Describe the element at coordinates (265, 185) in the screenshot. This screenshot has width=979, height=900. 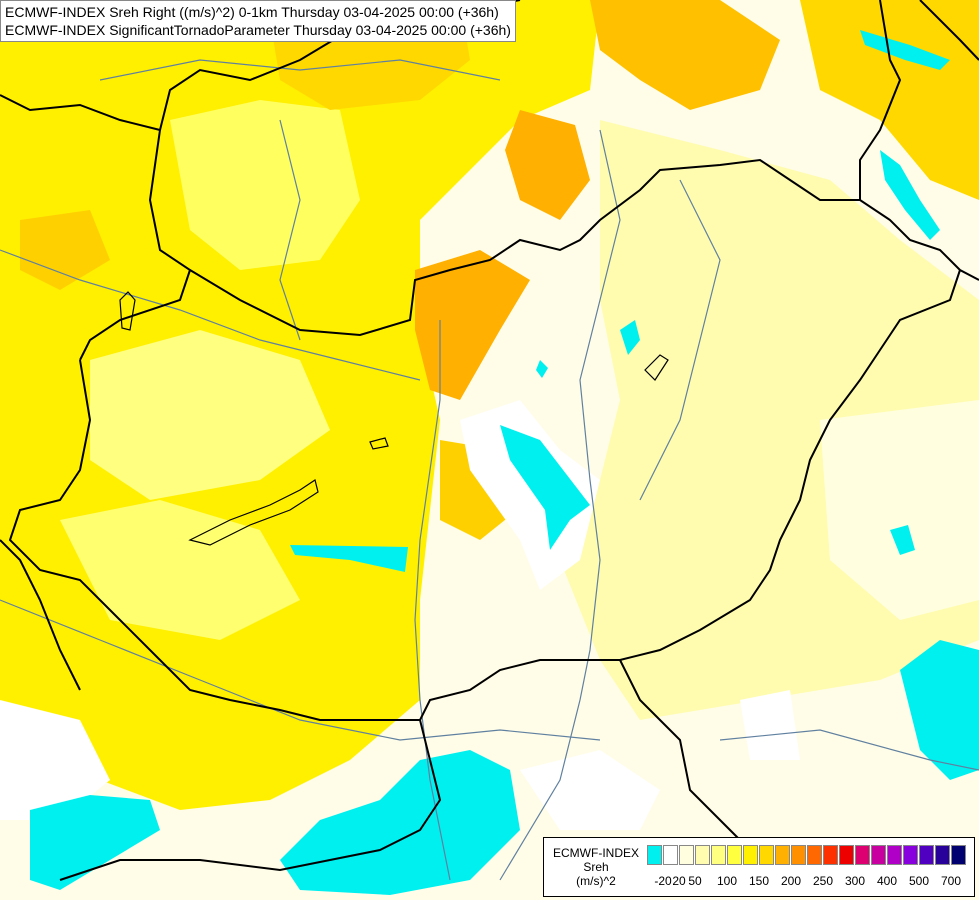
I see `shading-light-yellow-north` at that location.